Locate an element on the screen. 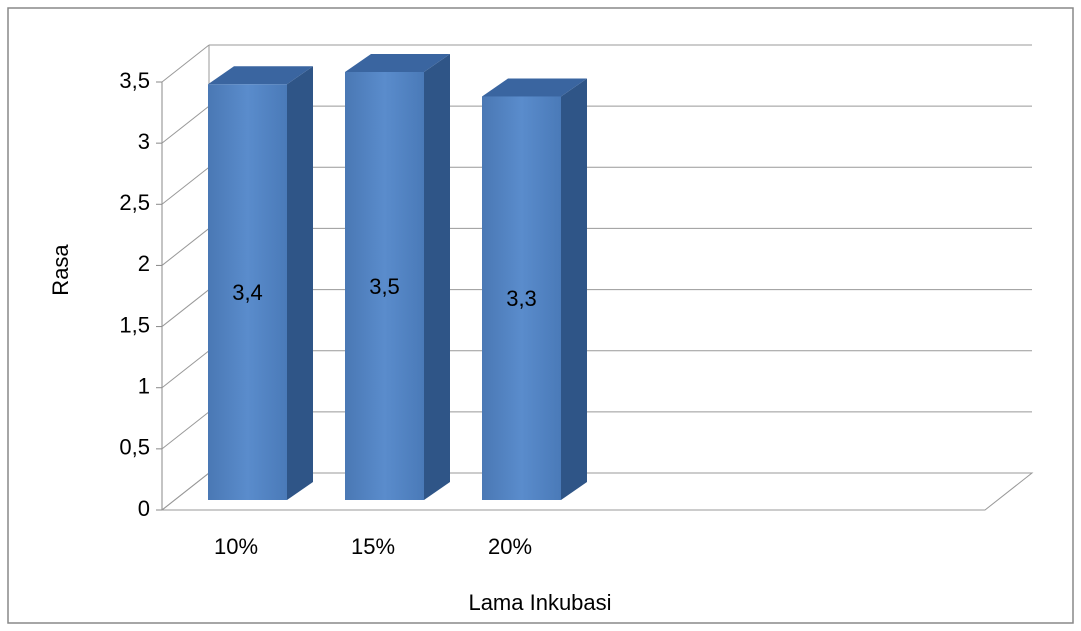 The width and height of the screenshot is (1081, 631). y-tick-label: 3,5 is located at coordinates (134, 80).